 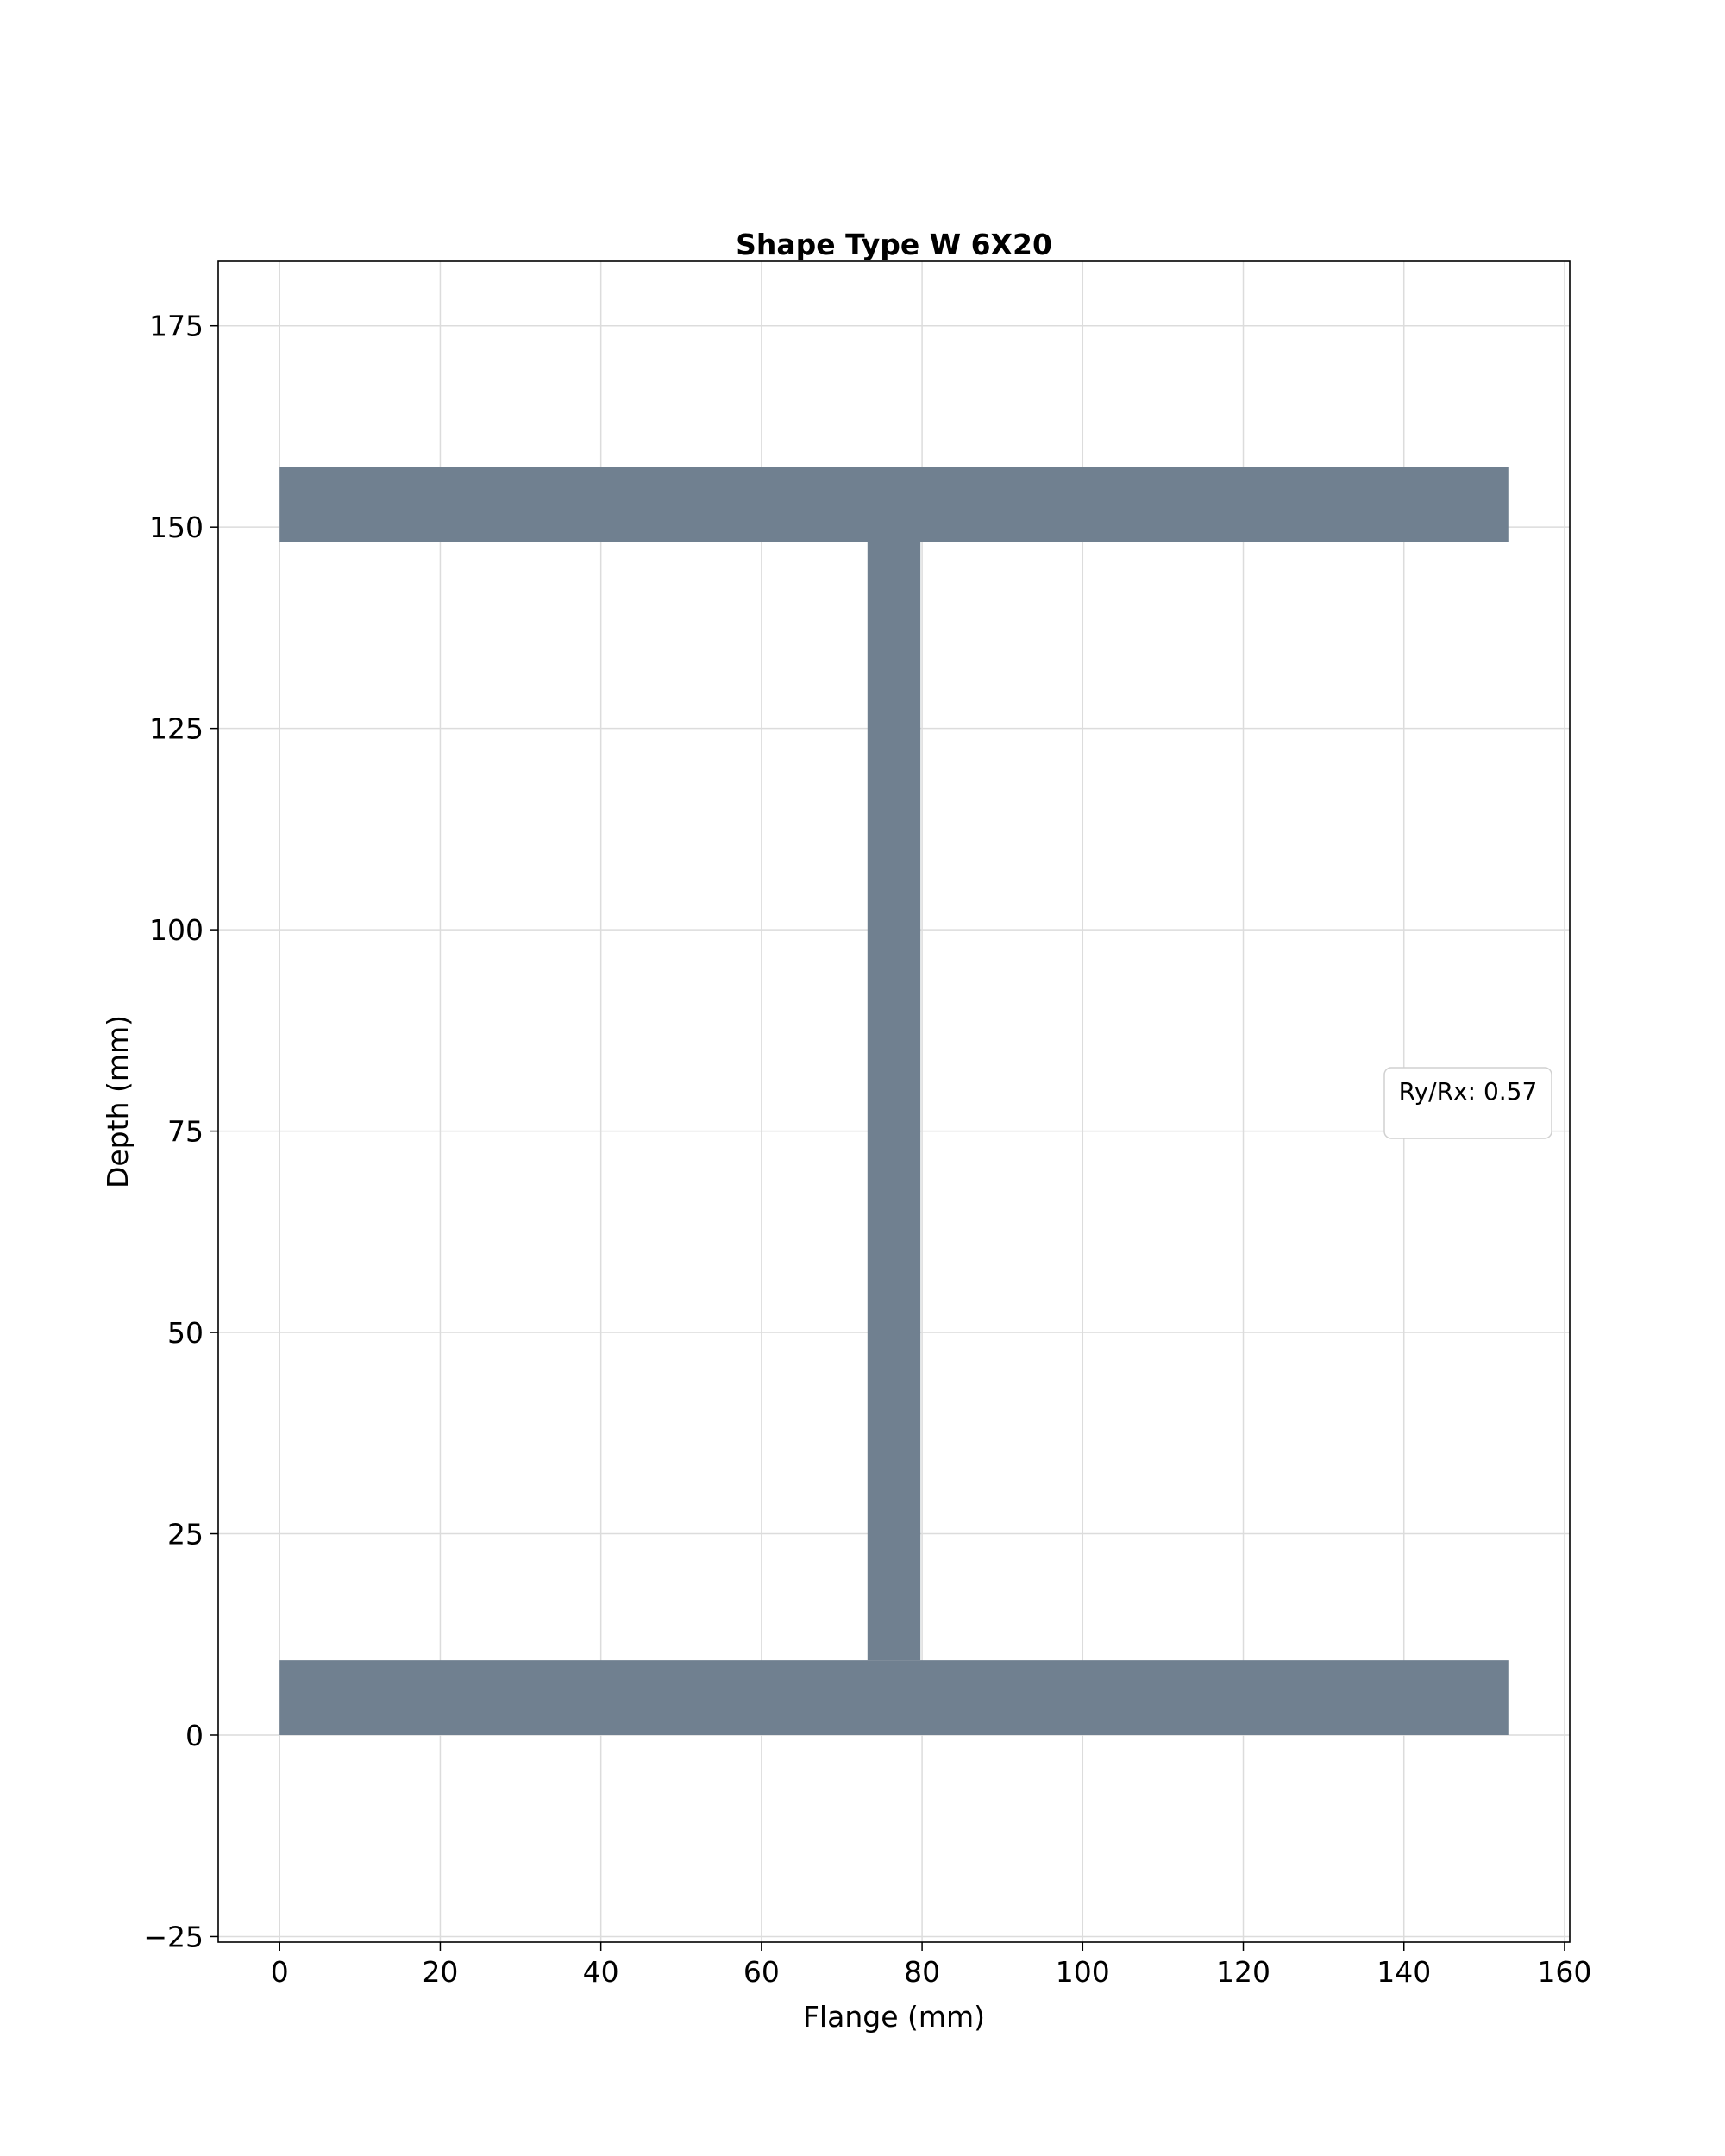 What do you see at coordinates (118, 1101) in the screenshot?
I see `y-axis-label: Depth (mm)` at bounding box center [118, 1101].